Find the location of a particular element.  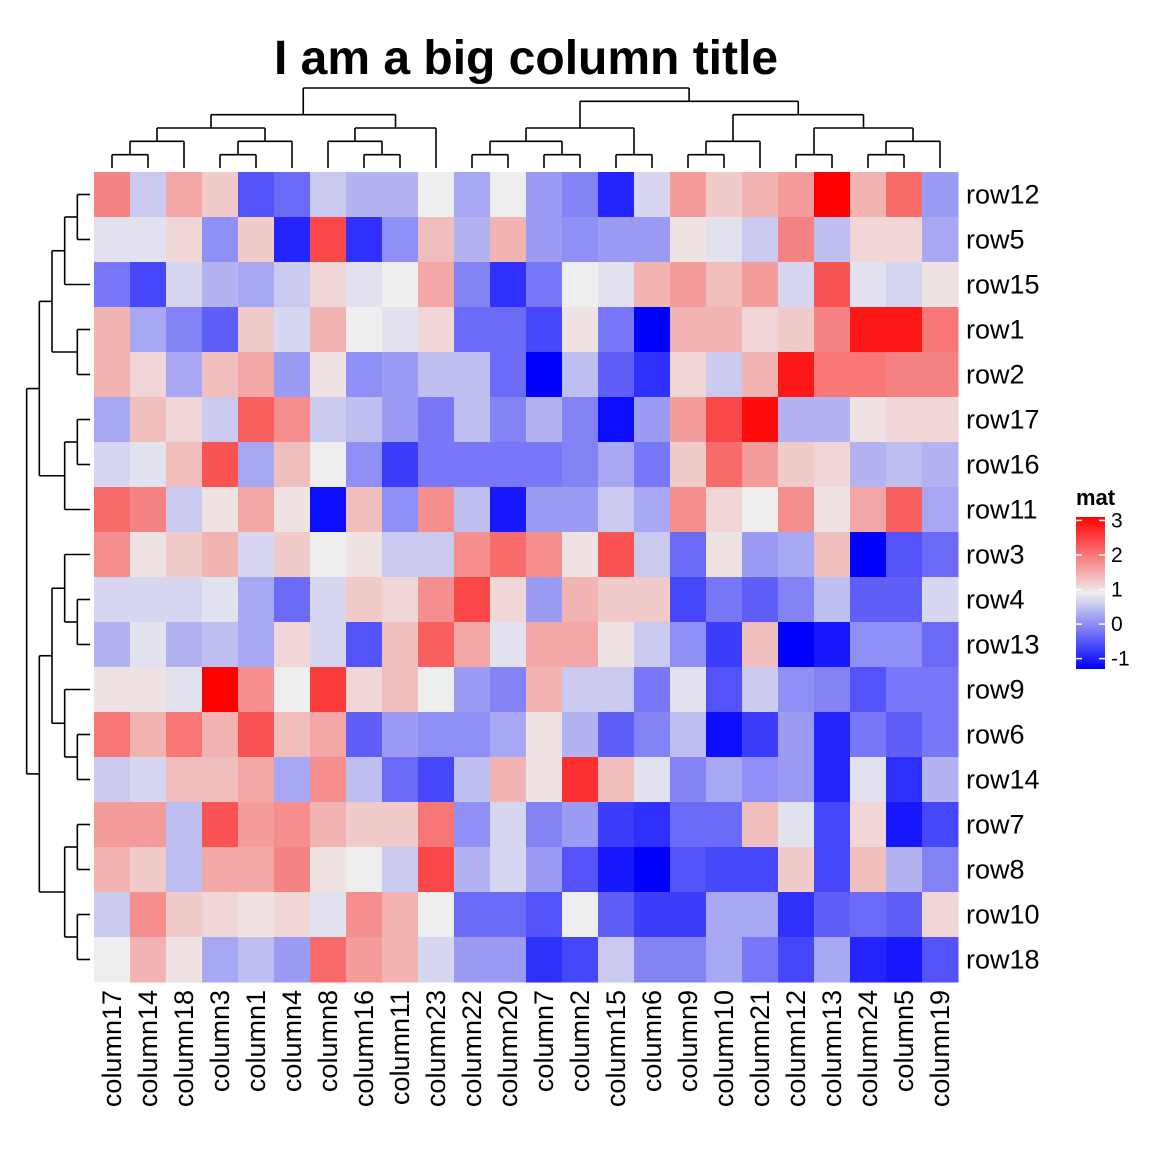

column-label: column10 is located at coordinates (724, 1048).